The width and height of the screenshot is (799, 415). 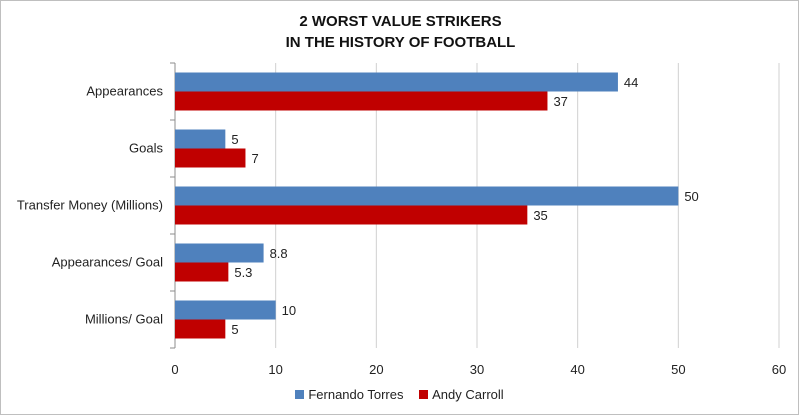 What do you see at coordinates (400, 42) in the screenshot?
I see `chart-title-line-2: IN THE HISTORY OF FOOTBALL` at bounding box center [400, 42].